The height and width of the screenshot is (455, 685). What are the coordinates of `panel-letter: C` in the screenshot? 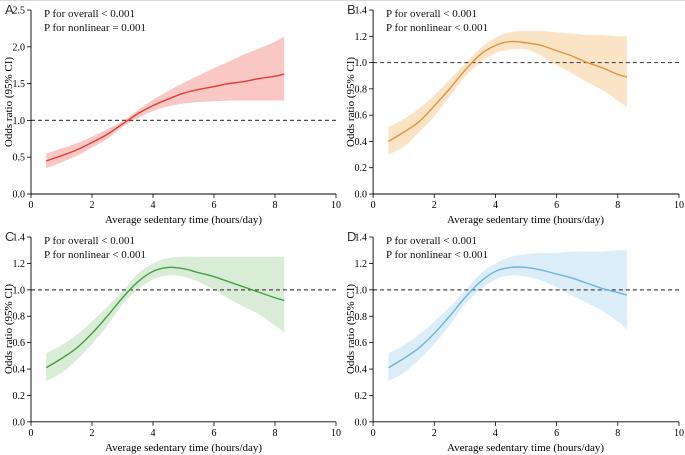 It's located at (10, 236).